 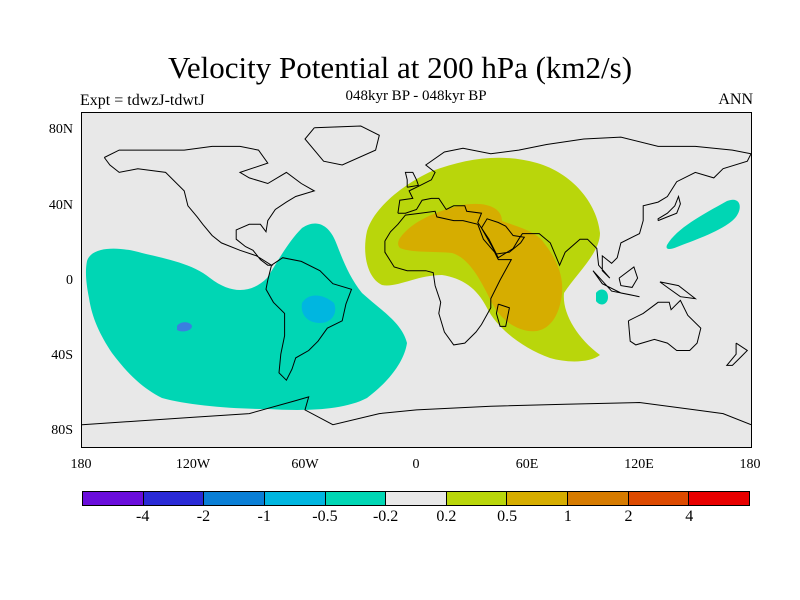 I want to click on colorbar, so click(x=416, y=498).